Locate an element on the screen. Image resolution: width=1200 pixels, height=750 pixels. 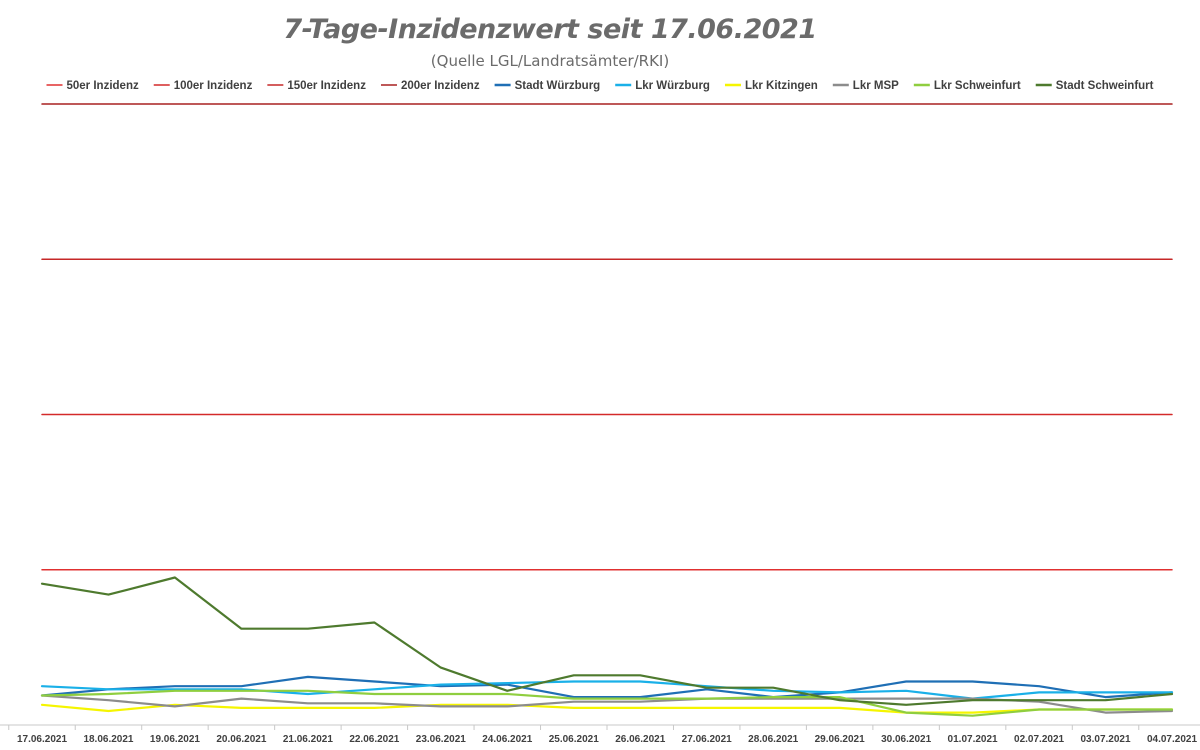
legend-item-100er-inzidenz: 100er Inzidenz is located at coordinates (203, 86).